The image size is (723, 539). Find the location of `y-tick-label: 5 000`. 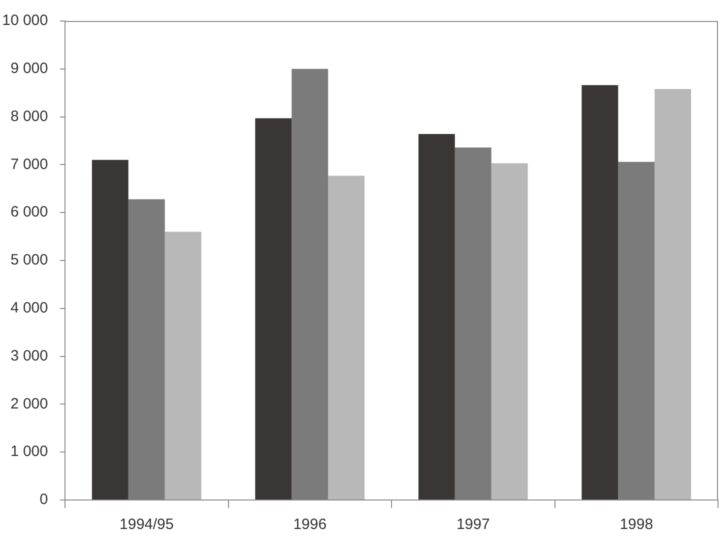

y-tick-label: 5 000 is located at coordinates (29, 260).